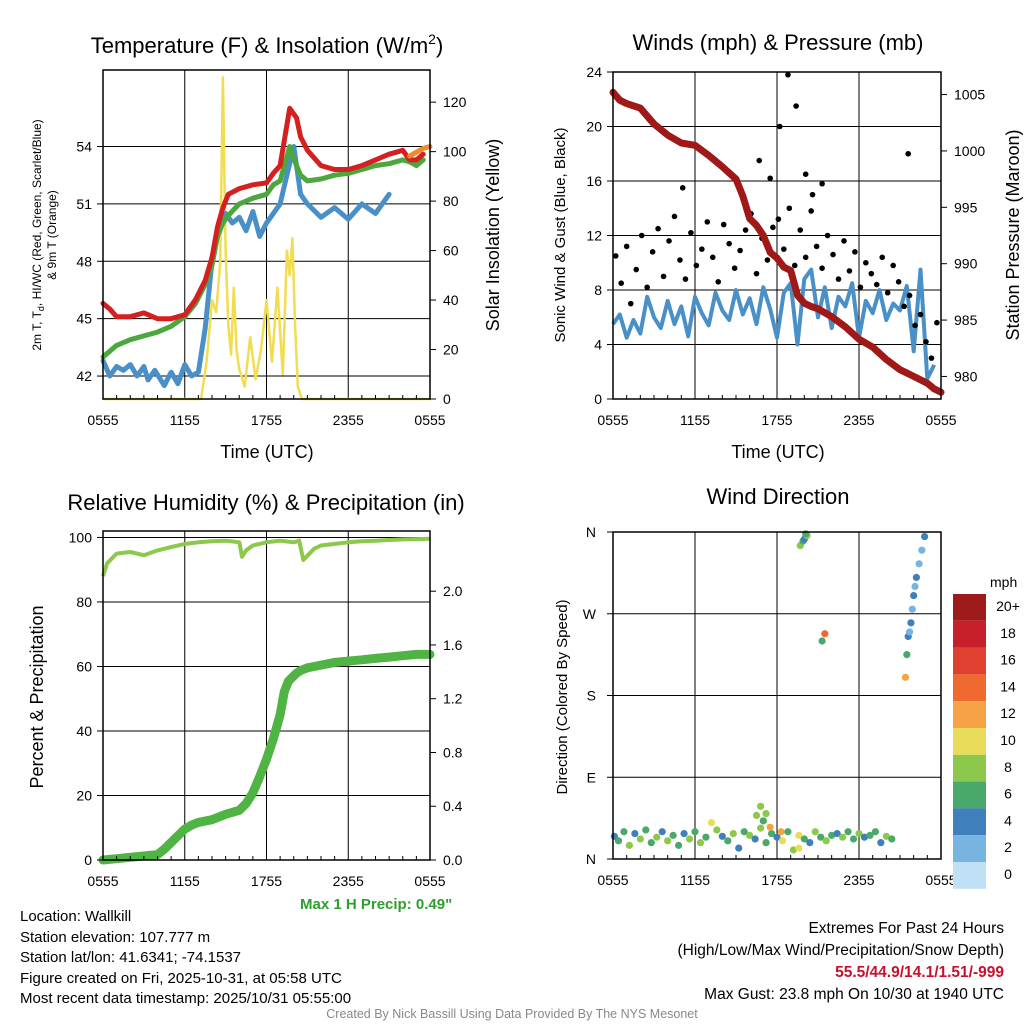 This screenshot has height=1024, width=1024. What do you see at coordinates (376, 904) in the screenshot?
I see `max-hourly-precip: Max 1 H Precip: 0.49"` at bounding box center [376, 904].